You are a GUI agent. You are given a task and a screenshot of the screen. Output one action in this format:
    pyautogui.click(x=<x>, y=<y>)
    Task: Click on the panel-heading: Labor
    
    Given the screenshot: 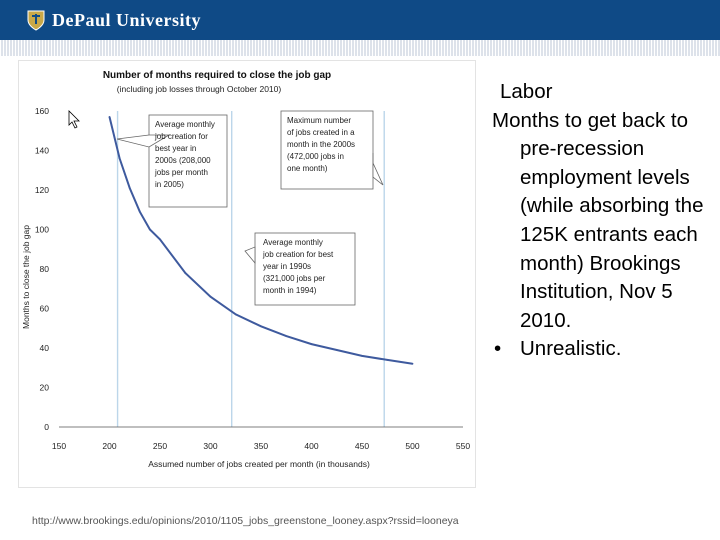 What is the action you would take?
    pyautogui.click(x=526, y=91)
    